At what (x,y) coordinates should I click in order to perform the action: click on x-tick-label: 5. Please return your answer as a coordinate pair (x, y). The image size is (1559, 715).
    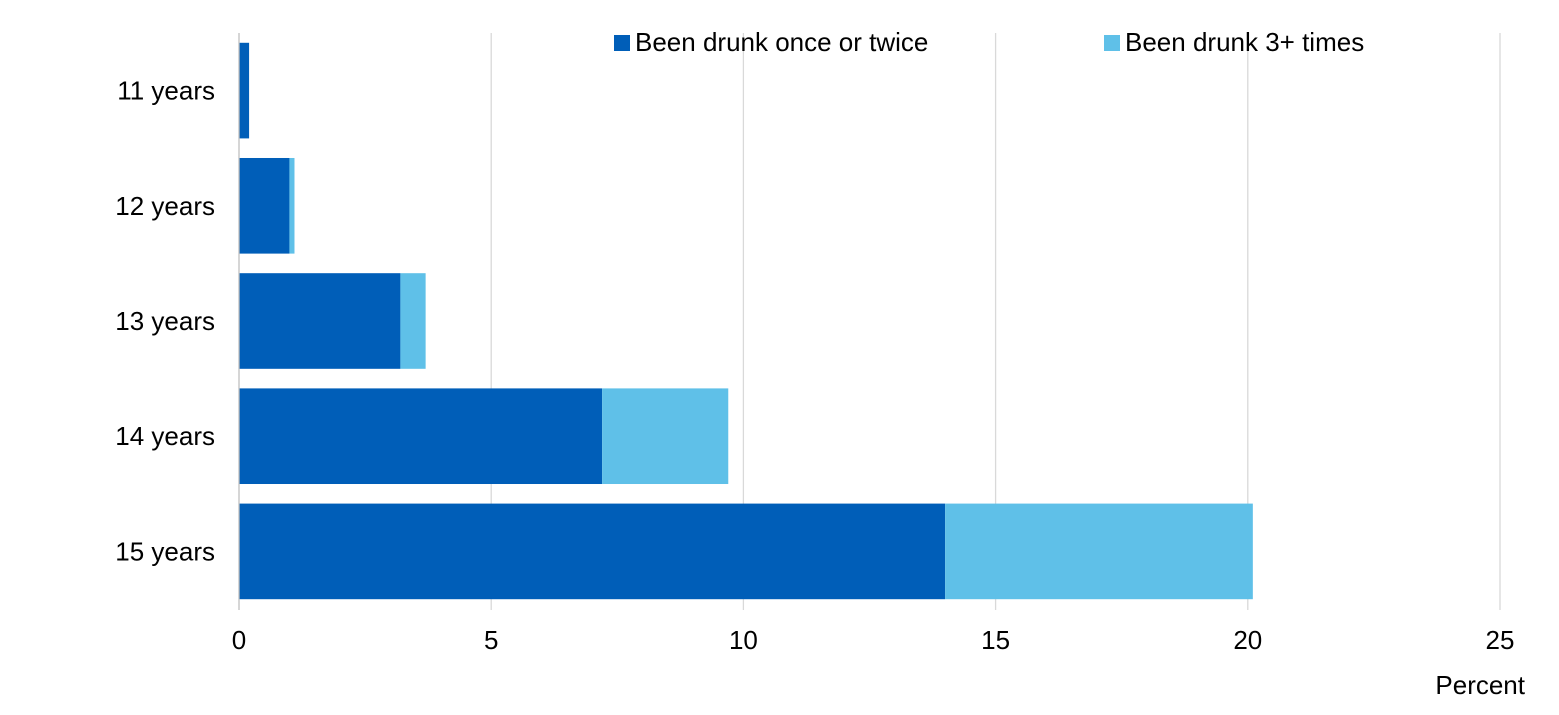
    Looking at the image, I should click on (491, 640).